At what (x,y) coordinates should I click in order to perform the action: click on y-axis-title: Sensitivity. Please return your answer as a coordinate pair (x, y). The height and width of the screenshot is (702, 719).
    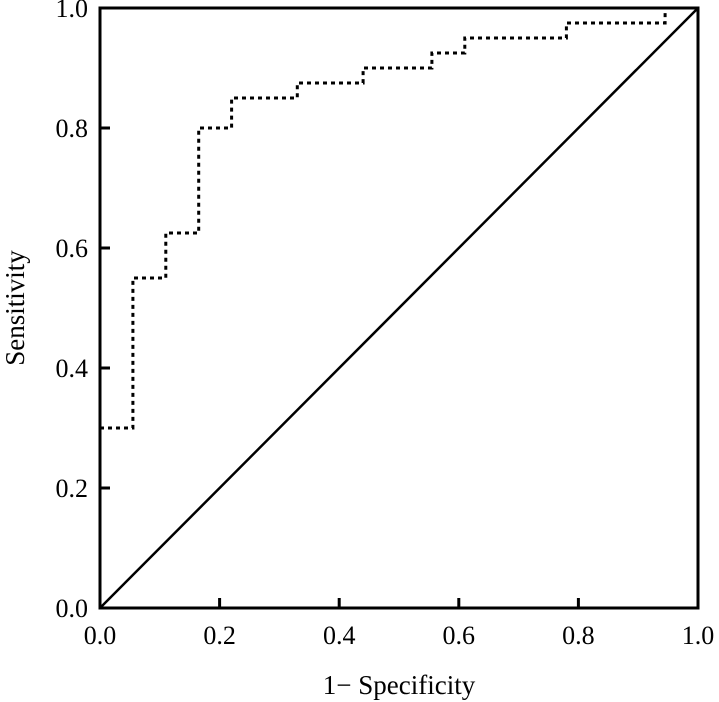
    Looking at the image, I should click on (15, 308).